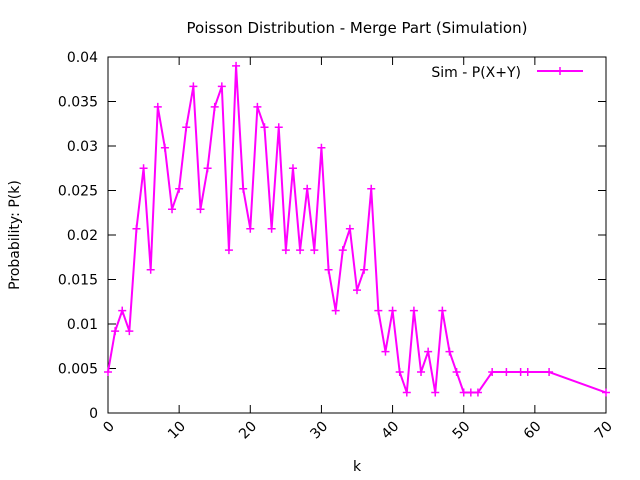 This screenshot has height=480, width=640. Describe the element at coordinates (15, 235) in the screenshot. I see `y-axis-title: Probability: P(k)` at that location.